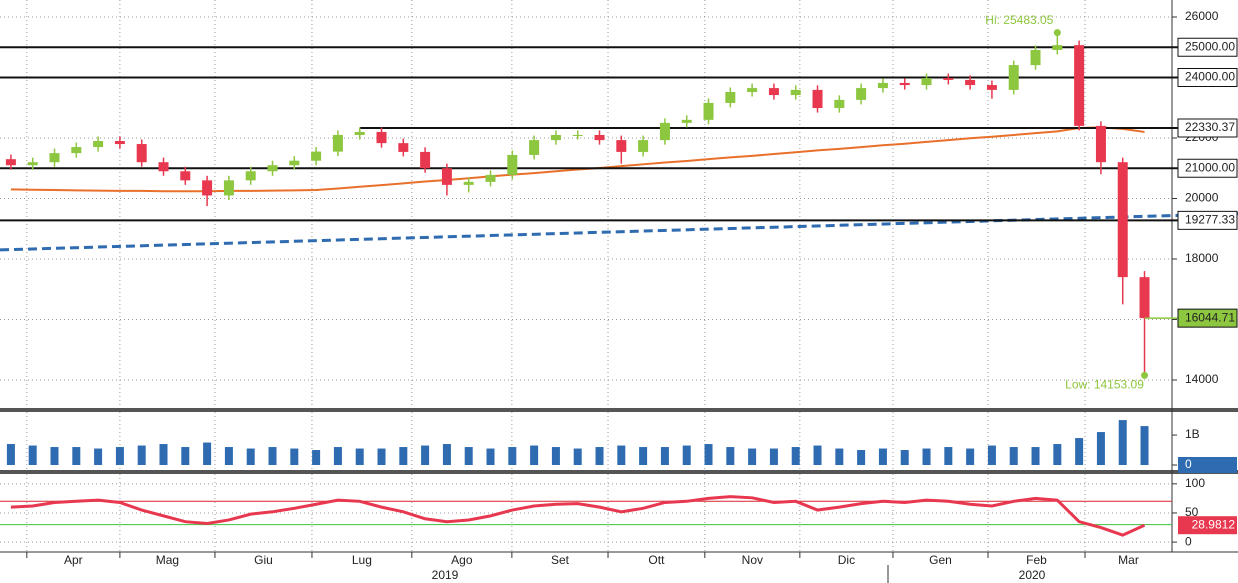 This screenshot has height=583, width=1238. Describe the element at coordinates (1202, 258) in the screenshot. I see `y-tick-label: 18000` at that location.